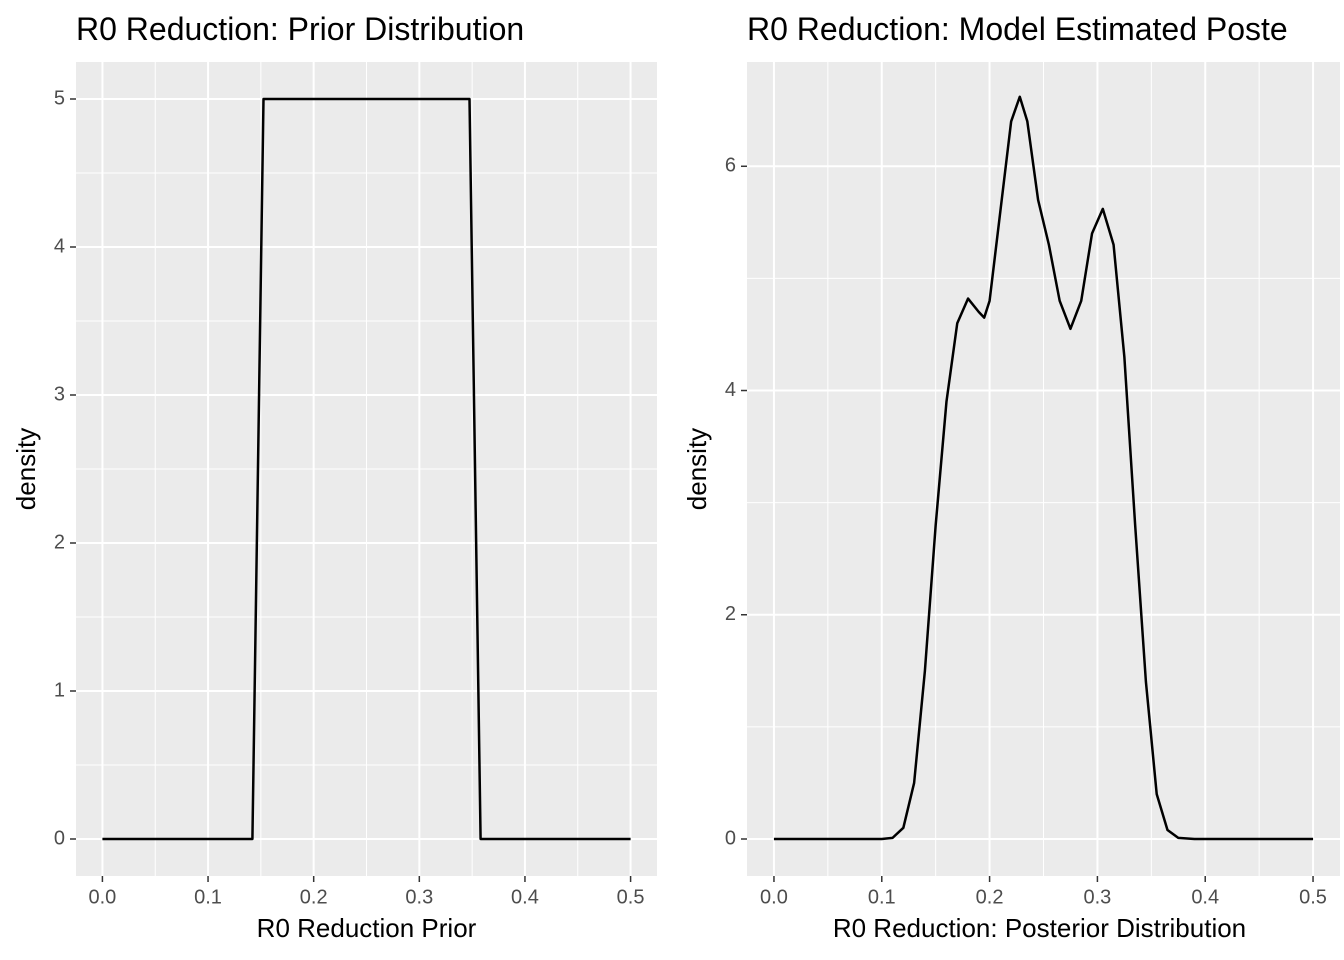  I want to click on chart-title: R0 Reduction: Prior Distribution, so click(300, 29).